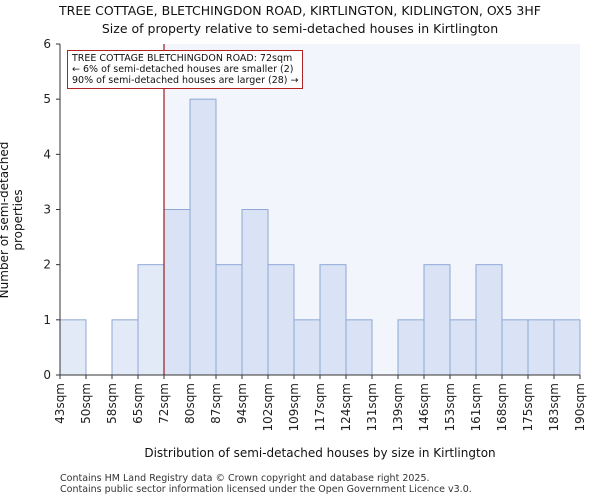 Image resolution: width=600 pixels, height=500 pixels. I want to click on y-axis-label: Number of semi-detached properties, so click(12, 220).